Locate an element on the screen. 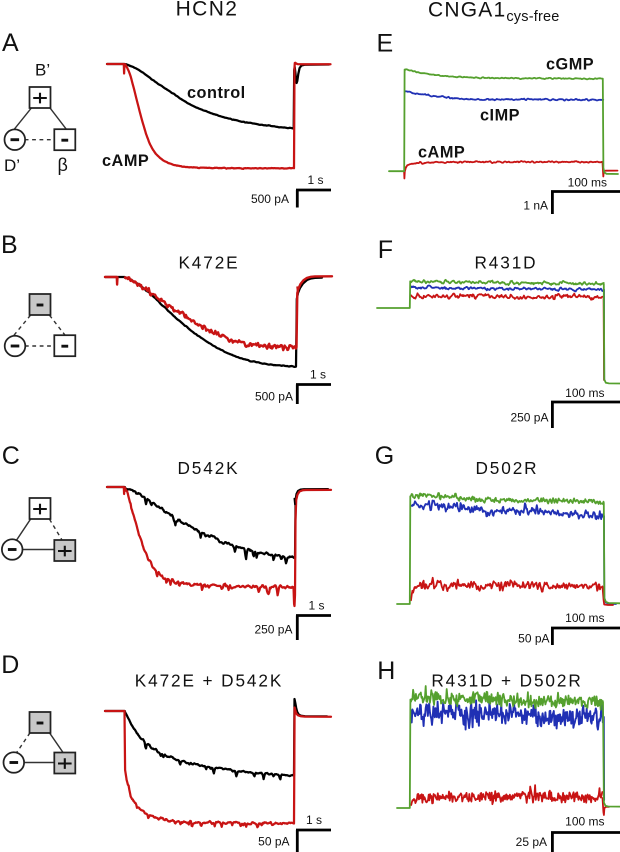  svg-text: D’ is located at coordinates (12, 165).